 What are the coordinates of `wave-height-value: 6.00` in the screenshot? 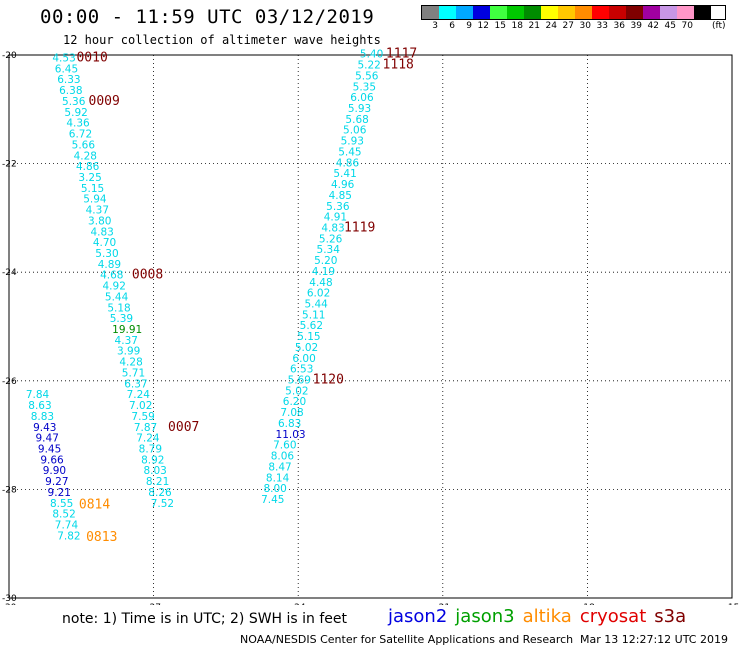 It's located at (303, 359).